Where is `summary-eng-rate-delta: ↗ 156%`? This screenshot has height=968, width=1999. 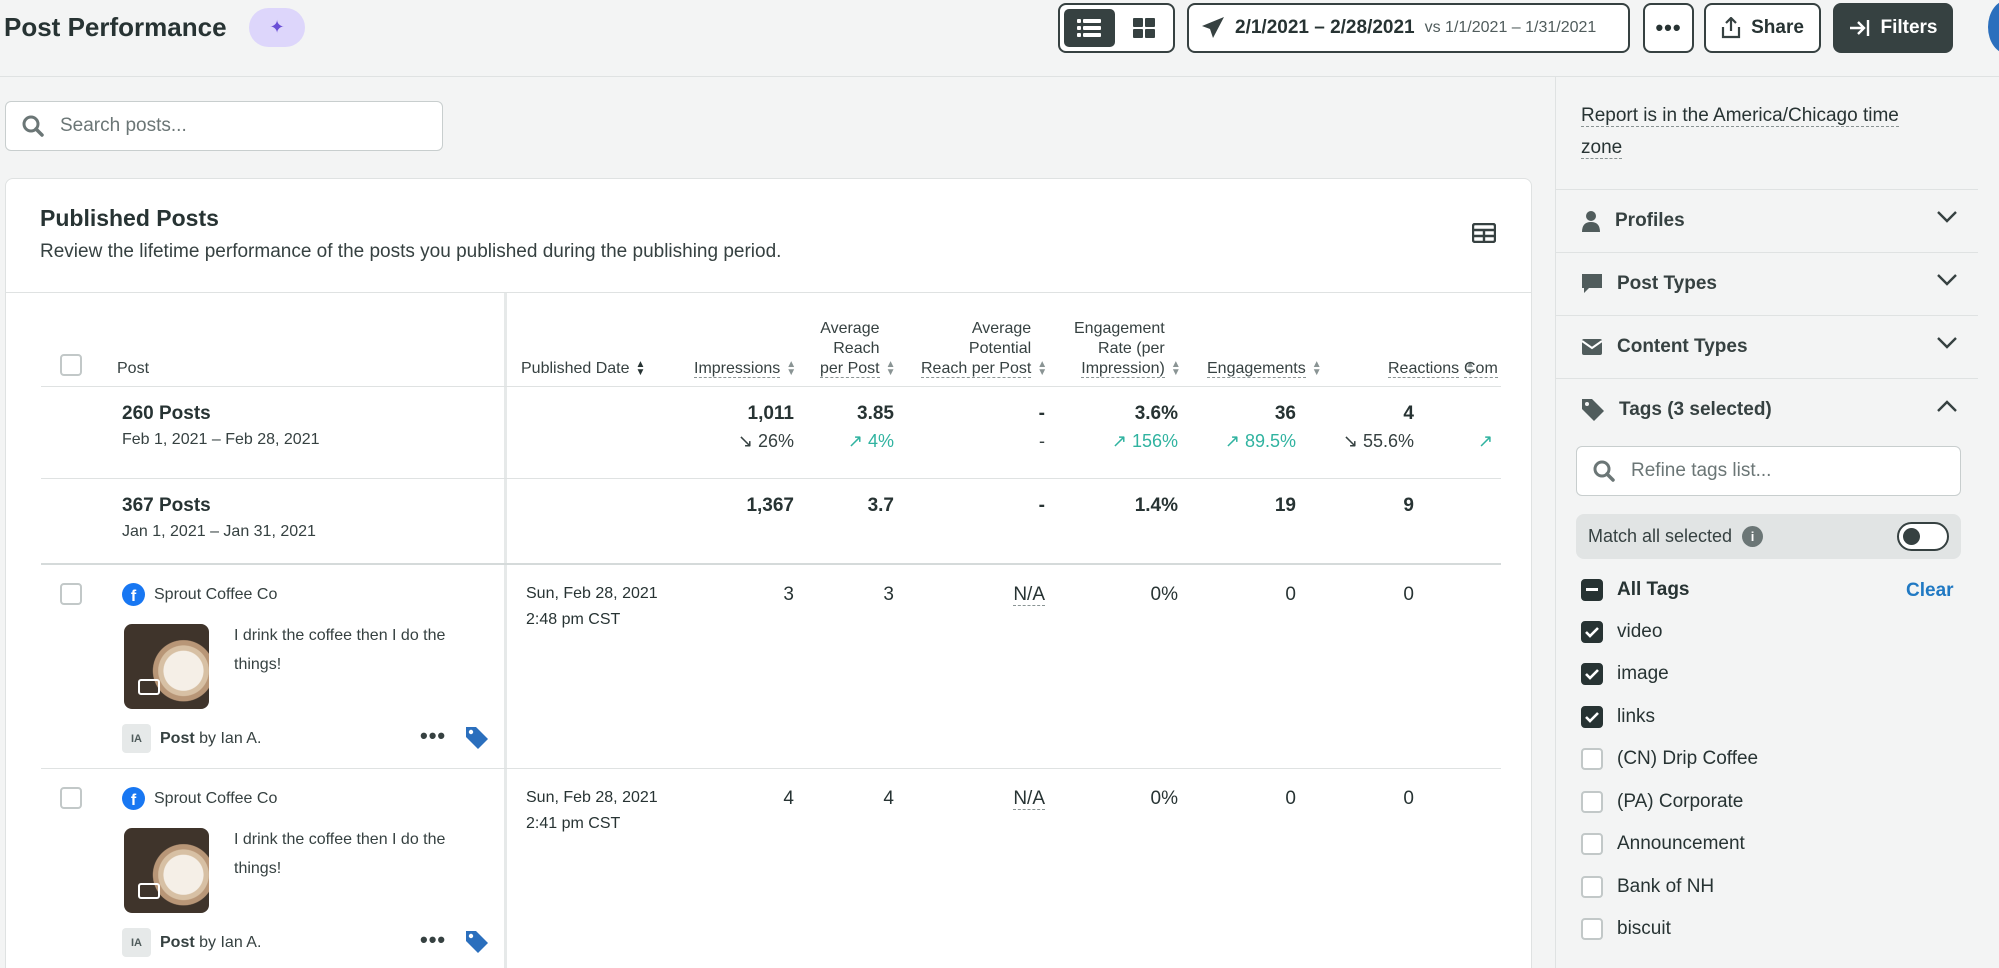 summary-eng-rate-delta: ↗ 156% is located at coordinates (1144, 441).